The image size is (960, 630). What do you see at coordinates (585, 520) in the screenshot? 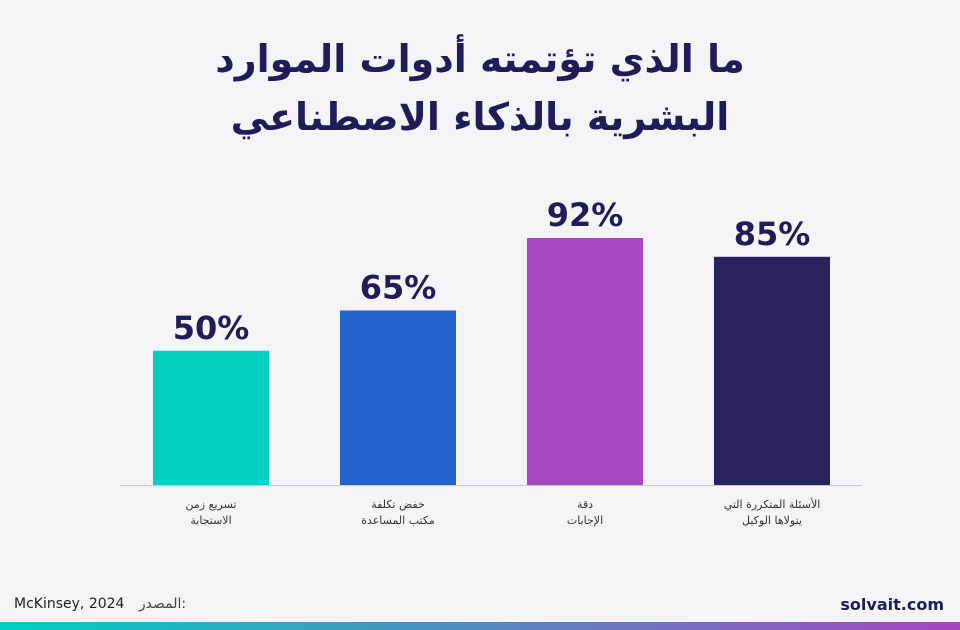
I see `category-label-3-line-2: الإجابات` at bounding box center [585, 520].